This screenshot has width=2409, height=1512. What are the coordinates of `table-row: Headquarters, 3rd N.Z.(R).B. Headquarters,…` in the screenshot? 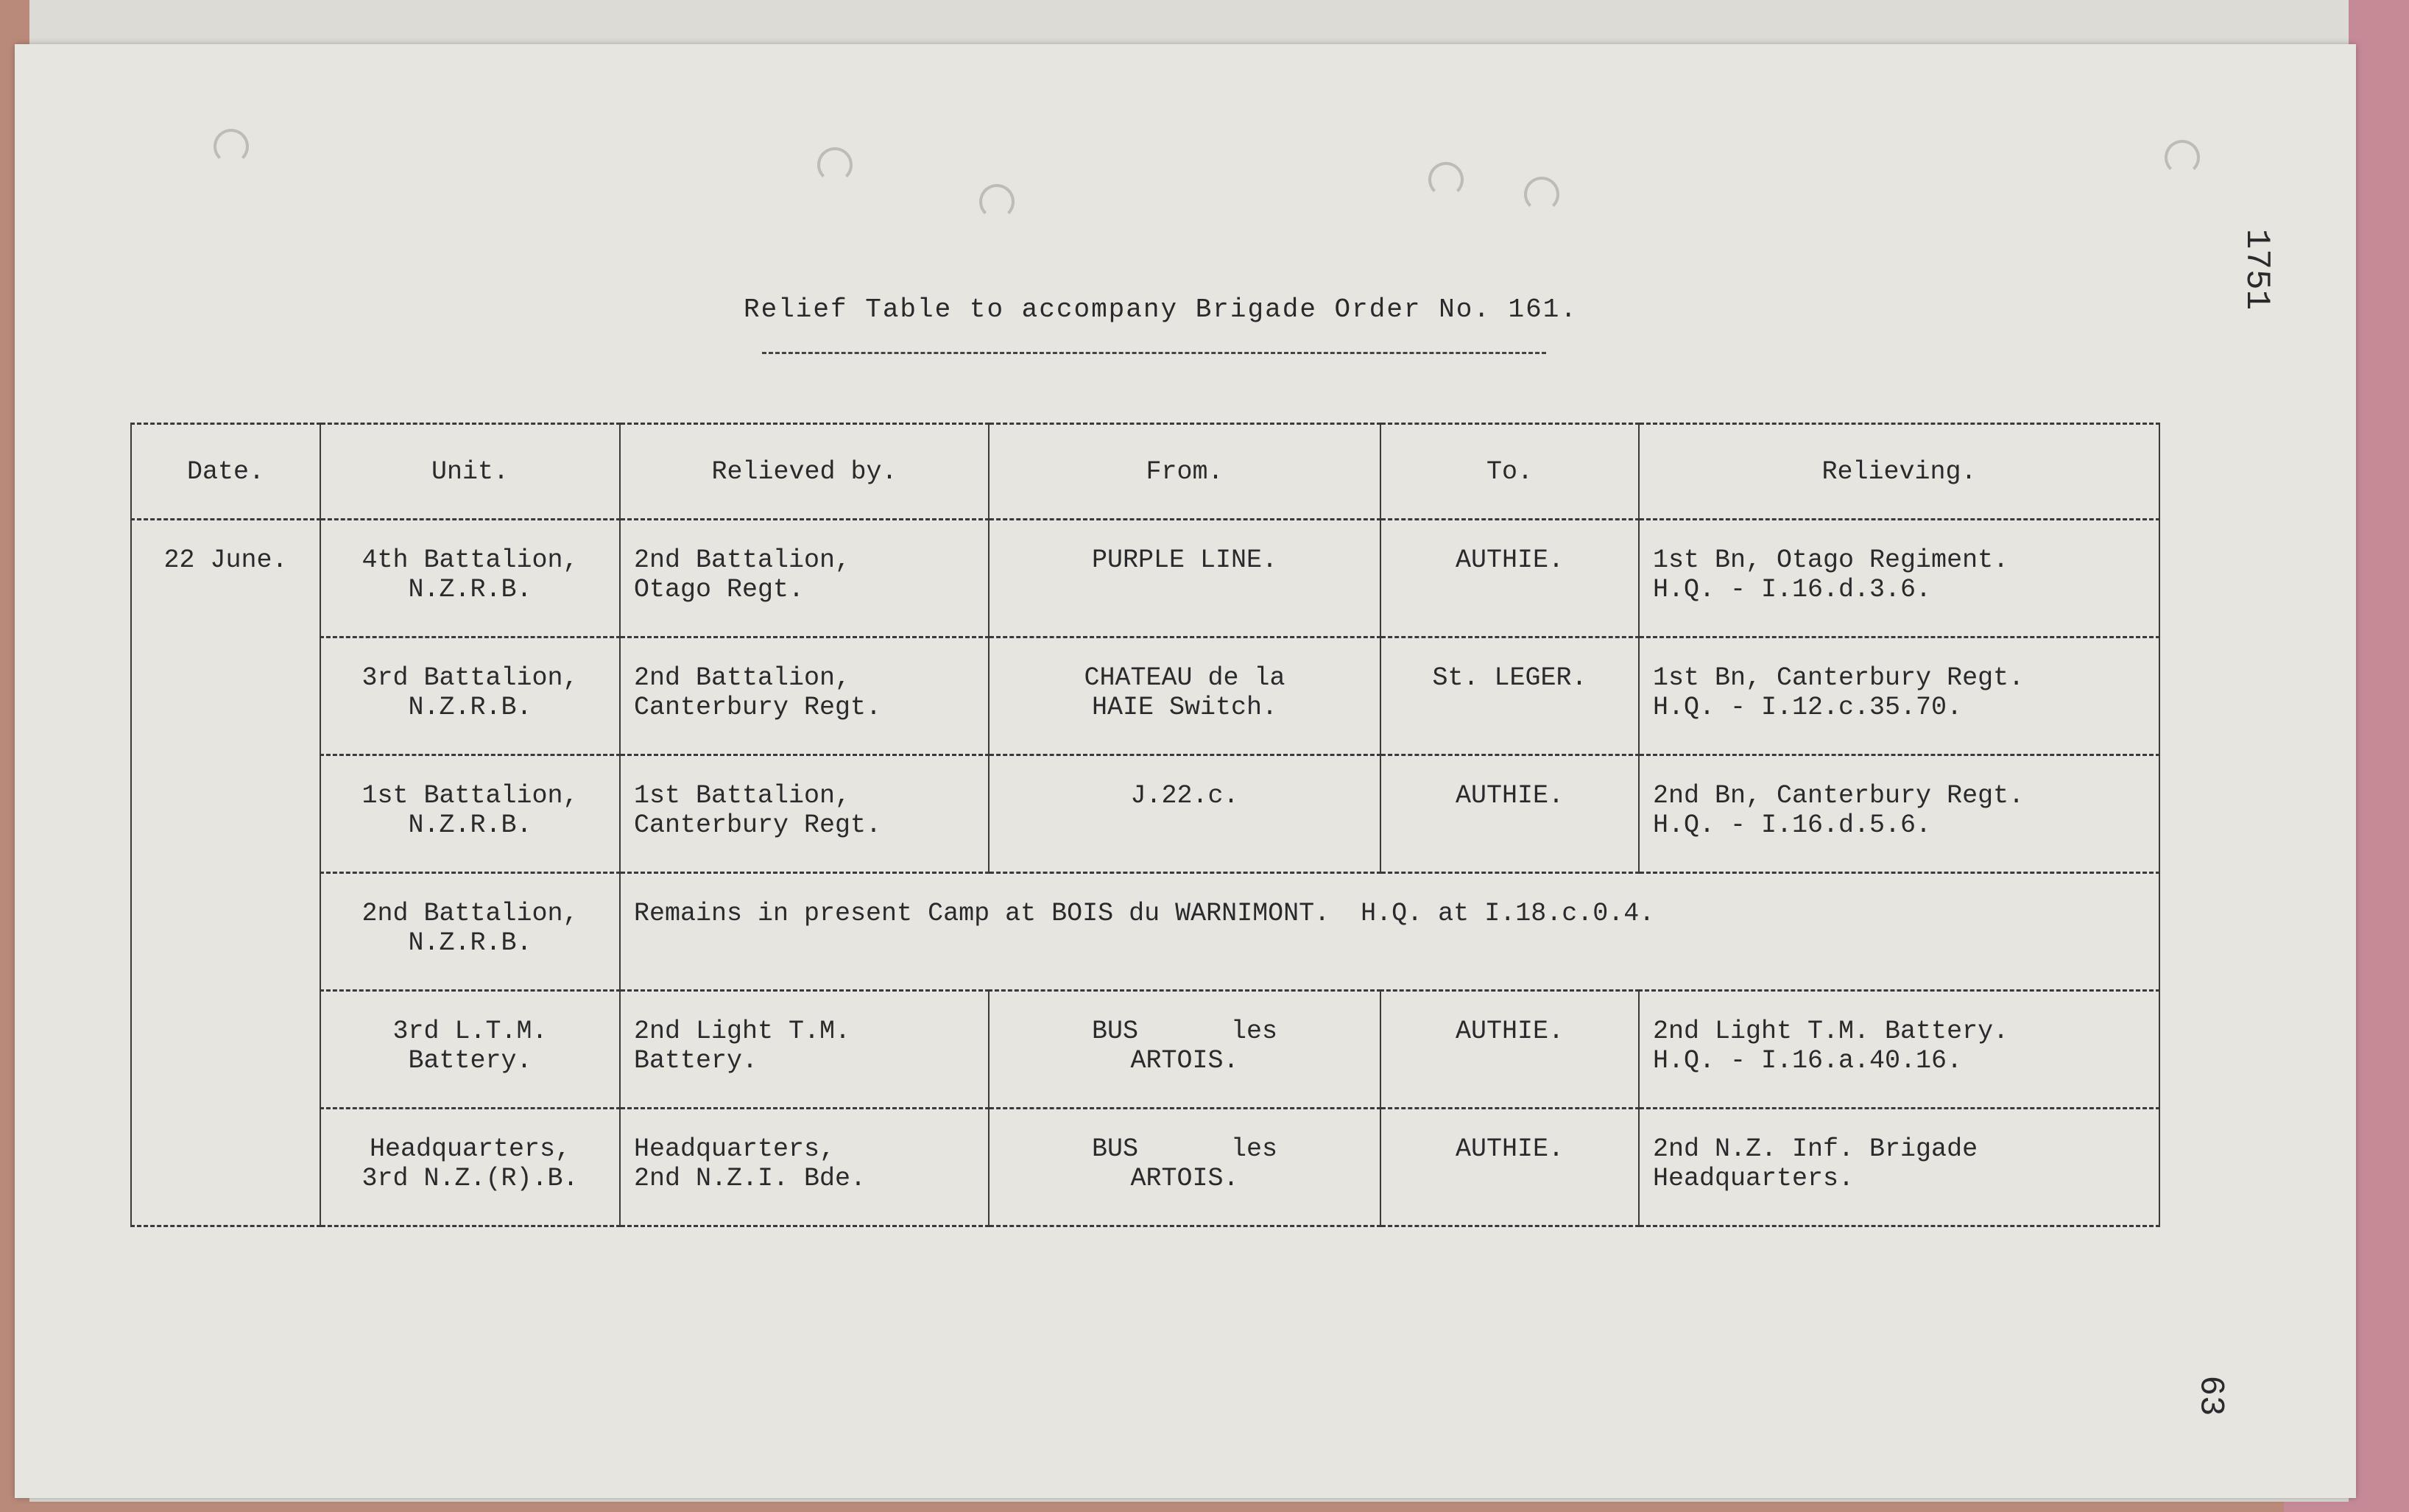 It's located at (1145, 1167).